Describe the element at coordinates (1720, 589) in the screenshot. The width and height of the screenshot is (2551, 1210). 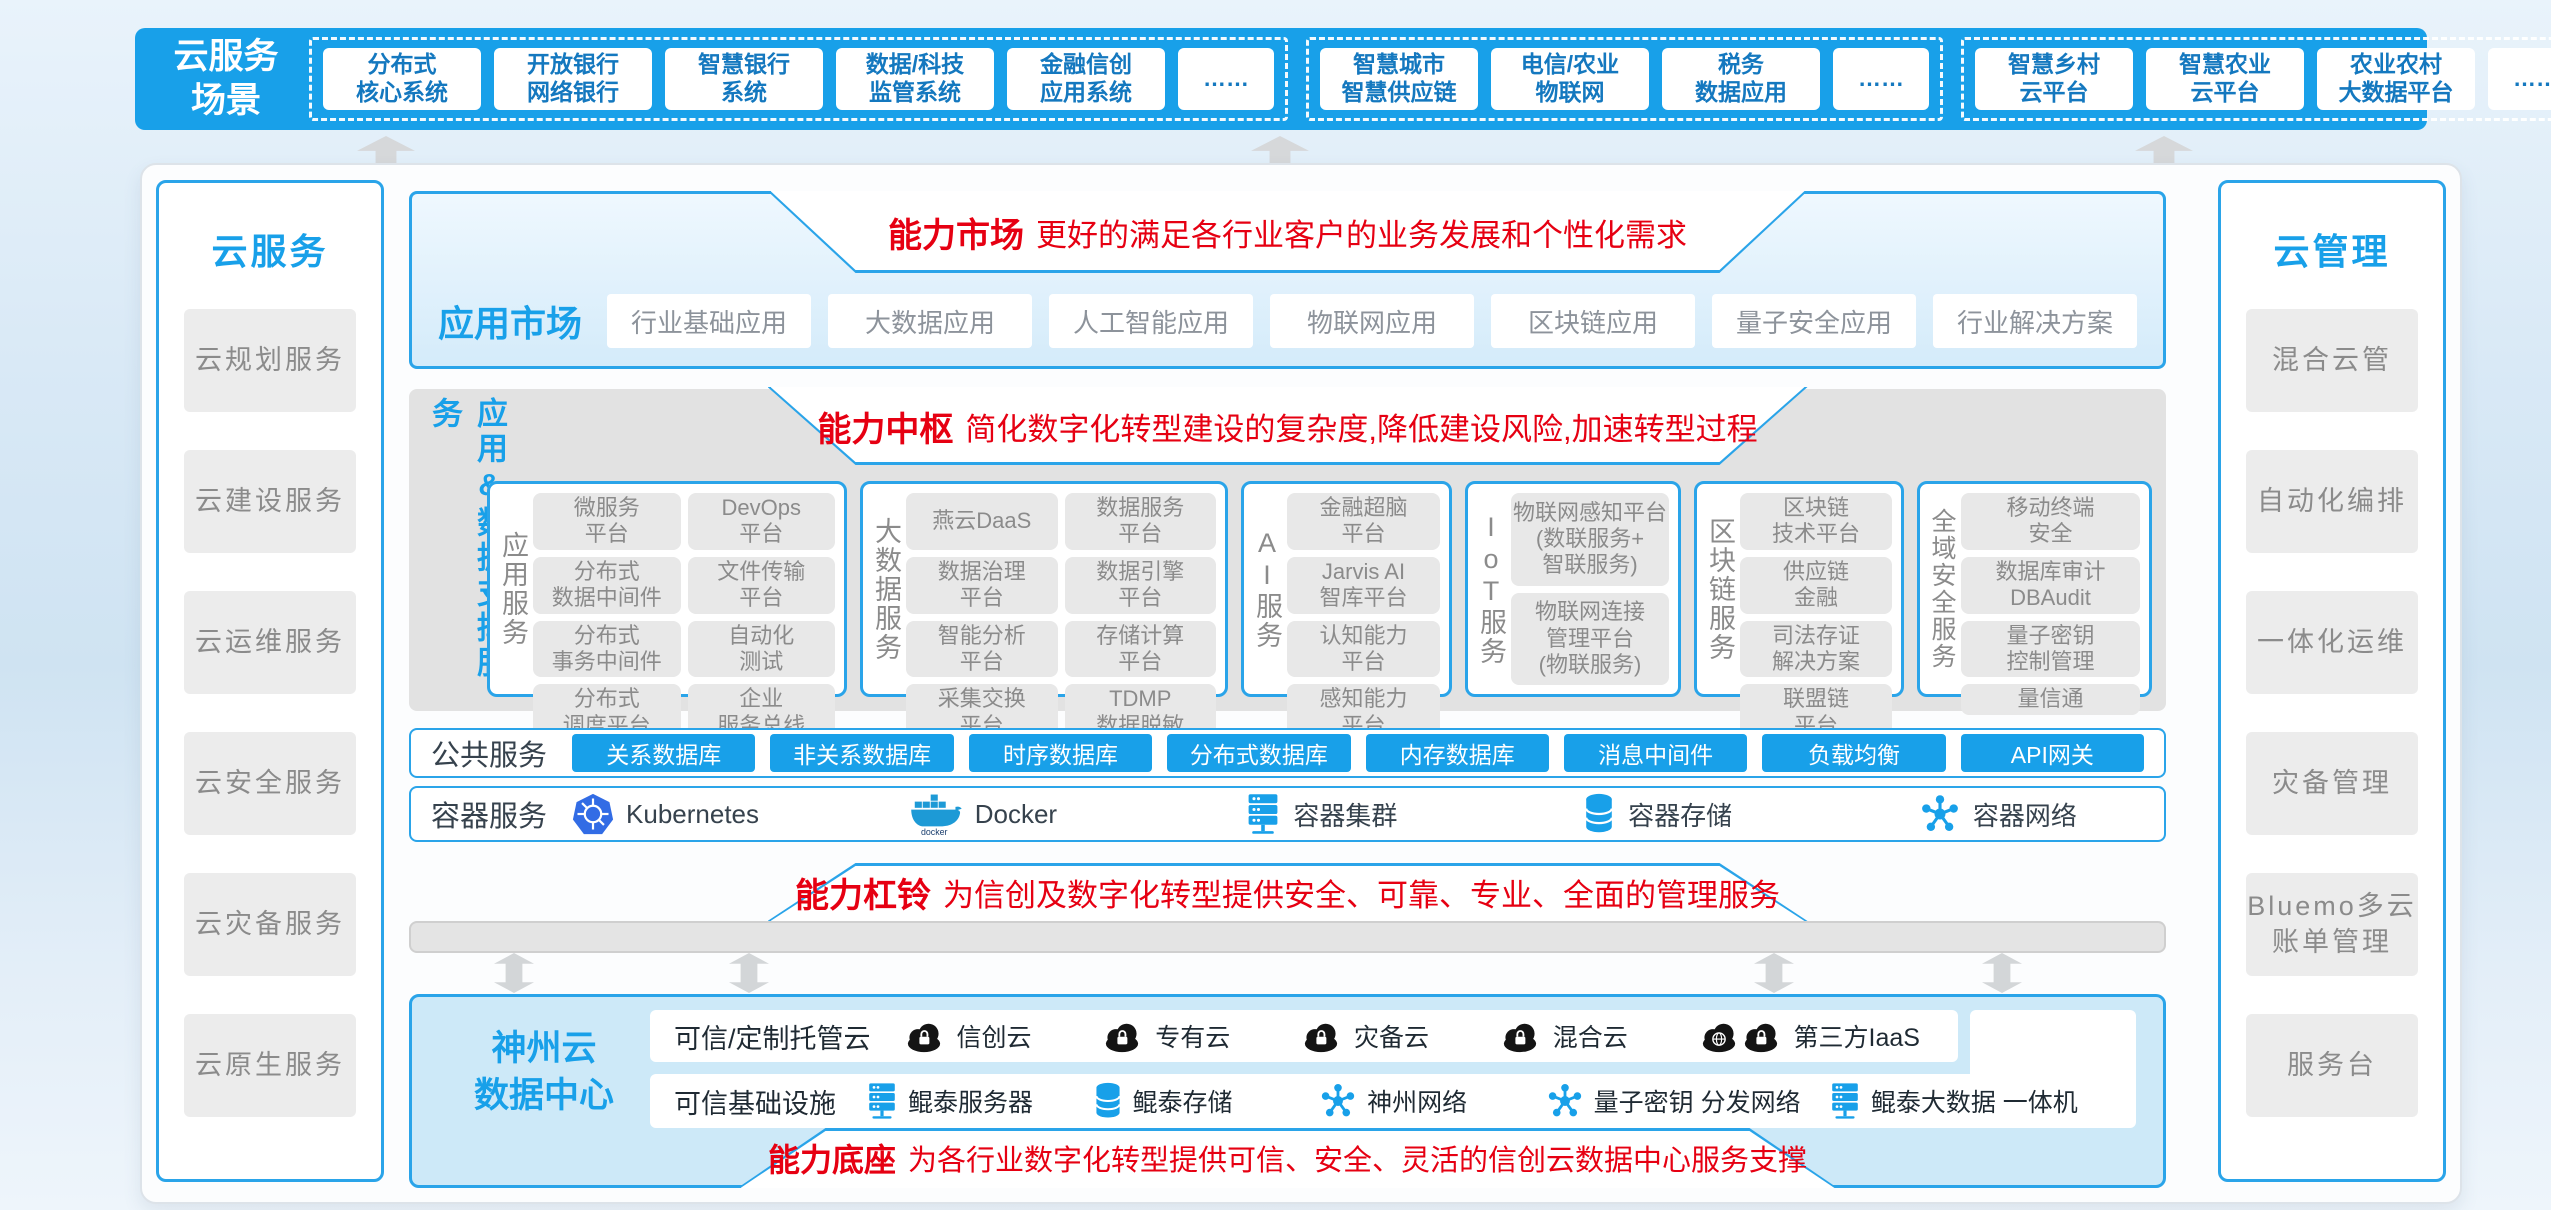
I see `card-label: 区块链服务` at that location.